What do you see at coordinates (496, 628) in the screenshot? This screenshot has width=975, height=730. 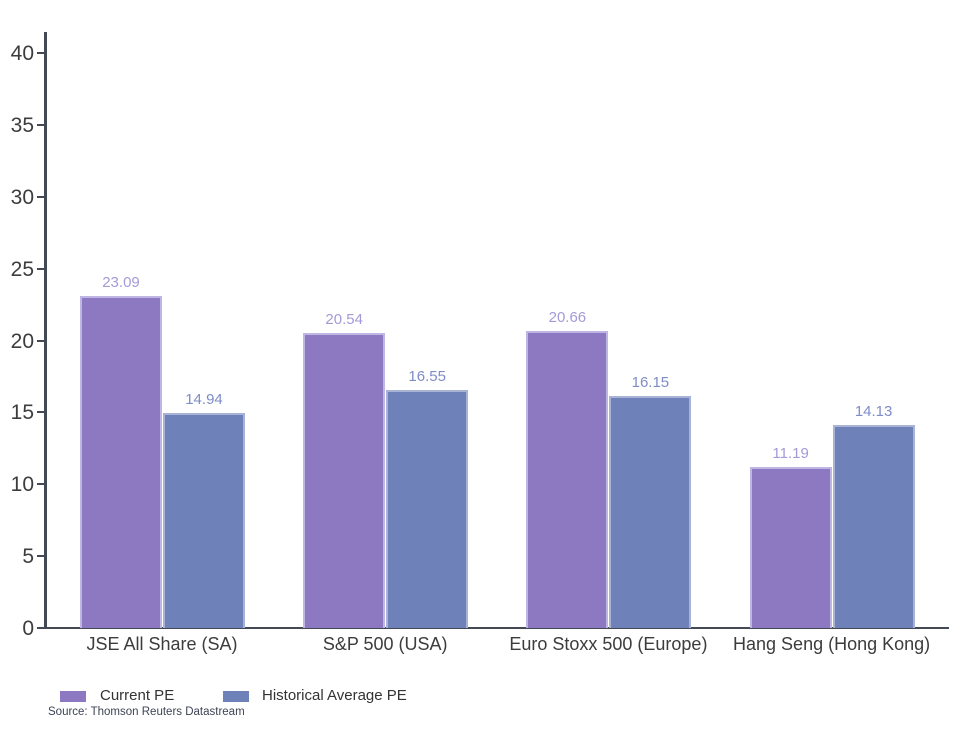 I see `x-axis-line` at bounding box center [496, 628].